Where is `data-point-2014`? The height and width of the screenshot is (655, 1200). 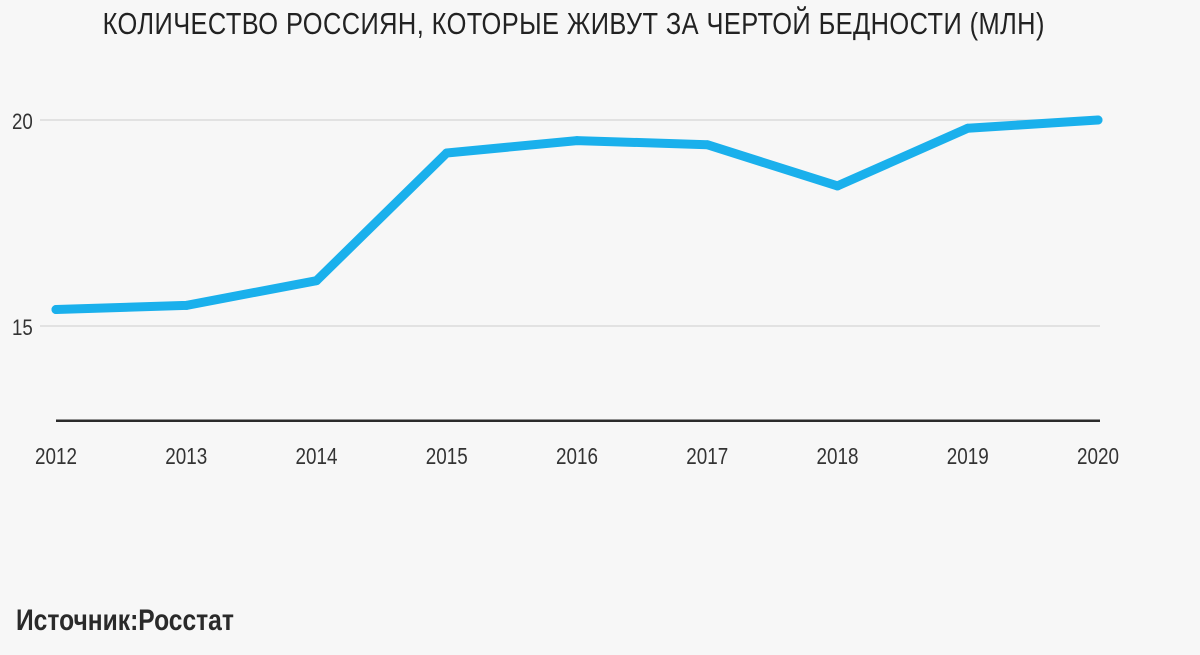 data-point-2014 is located at coordinates (316, 281).